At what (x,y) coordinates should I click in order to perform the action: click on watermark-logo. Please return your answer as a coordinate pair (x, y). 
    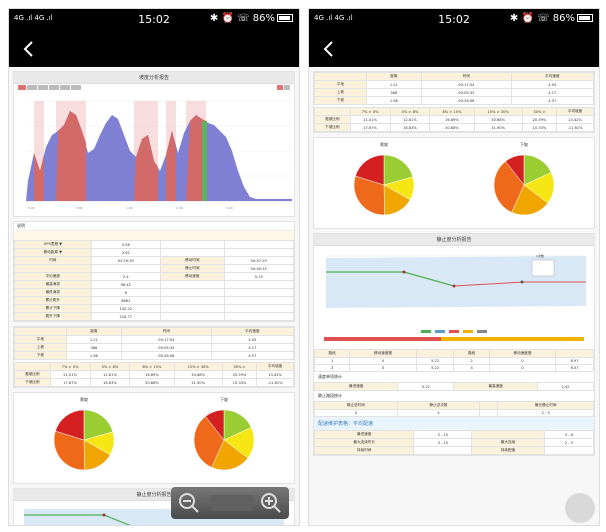
    Looking at the image, I should click on (580, 508).